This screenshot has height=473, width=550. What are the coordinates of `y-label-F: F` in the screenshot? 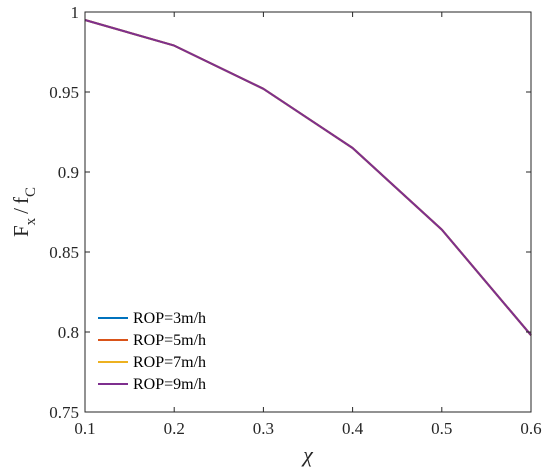 It's located at (21, 231).